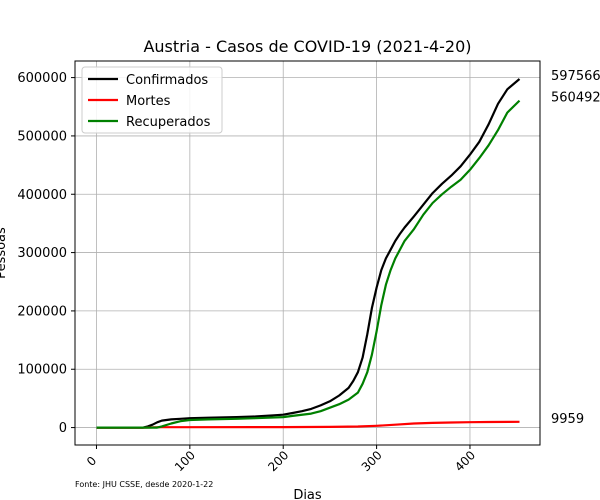  Describe the element at coordinates (567, 419) in the screenshot. I see `end-value-label-mortes: 9959` at that location.